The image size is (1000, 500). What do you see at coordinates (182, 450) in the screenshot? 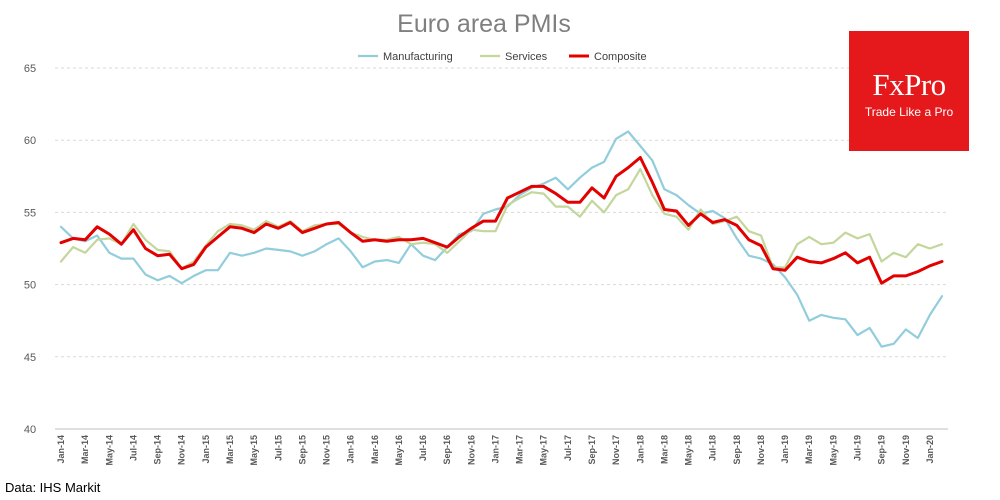
I see `x-tick-label: Nov-14` at bounding box center [182, 450].